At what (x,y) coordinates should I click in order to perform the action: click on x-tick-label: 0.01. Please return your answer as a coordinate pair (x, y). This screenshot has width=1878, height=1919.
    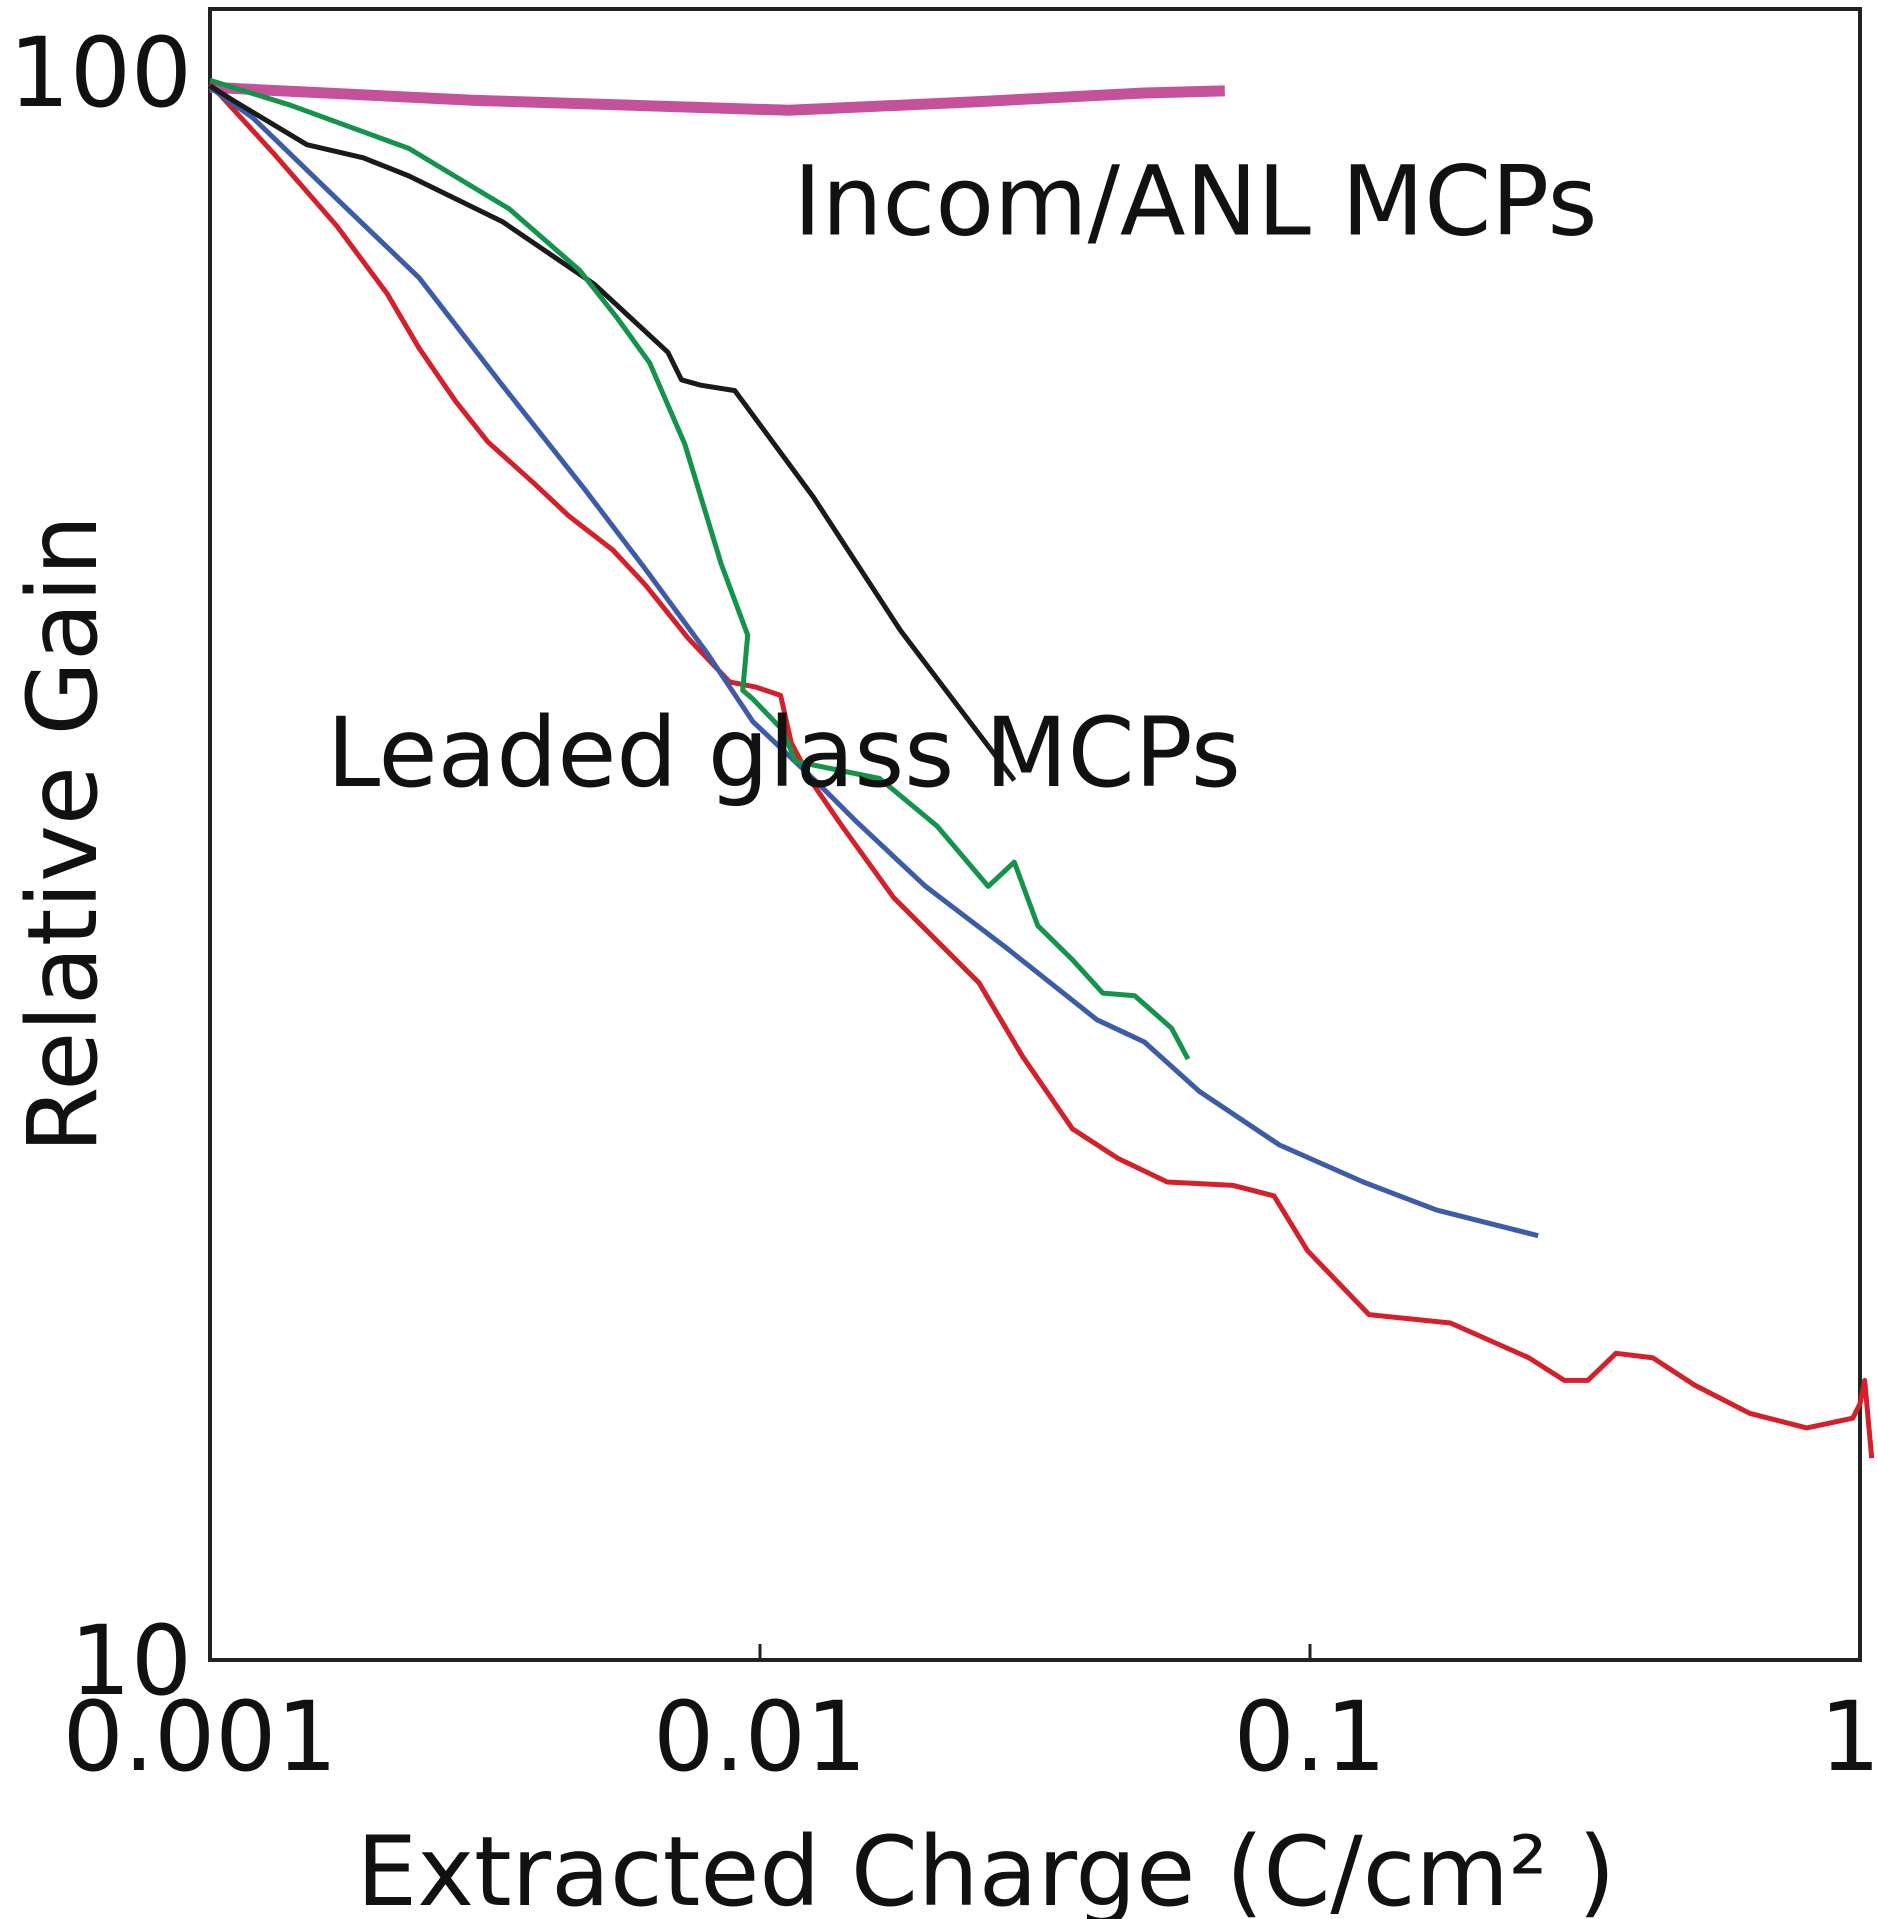
    Looking at the image, I should click on (760, 1737).